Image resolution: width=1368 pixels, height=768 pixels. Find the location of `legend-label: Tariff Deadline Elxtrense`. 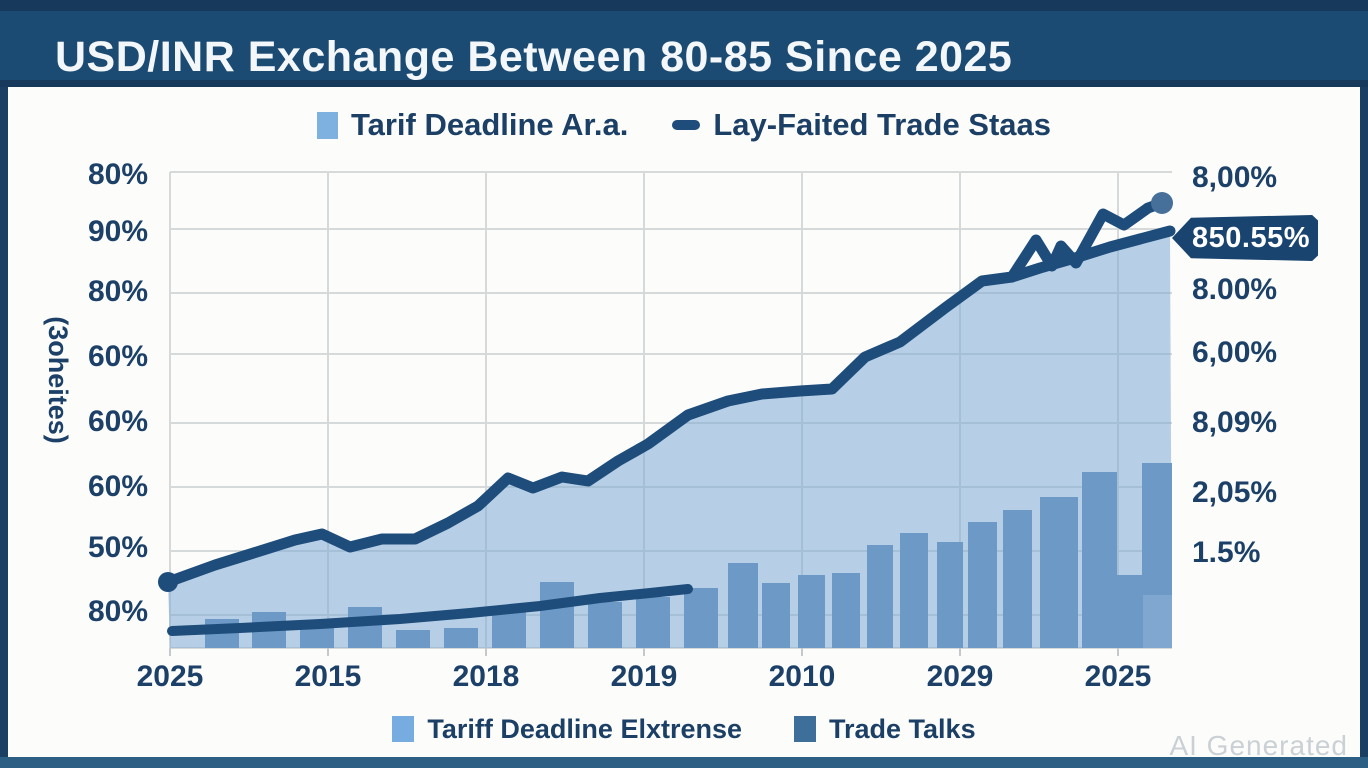

legend-label: Tariff Deadline Elxtrense is located at coordinates (585, 728).